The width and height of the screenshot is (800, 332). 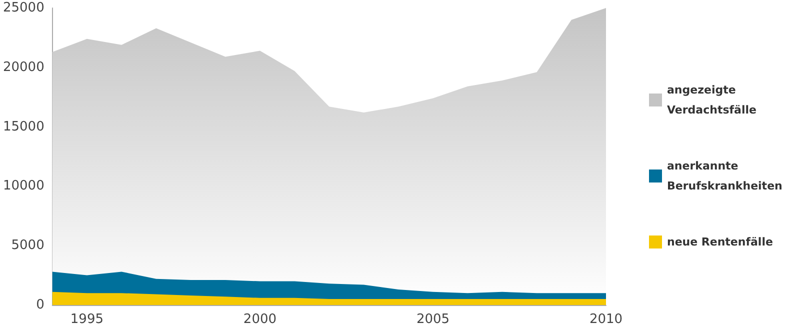 What do you see at coordinates (720, 242) in the screenshot?
I see `legend-label: neue Rentenfälle` at bounding box center [720, 242].